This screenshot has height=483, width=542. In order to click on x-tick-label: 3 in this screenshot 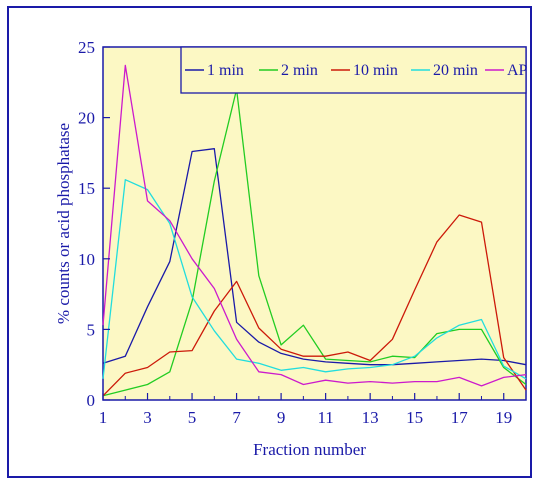, I will do `click(147, 417)`.